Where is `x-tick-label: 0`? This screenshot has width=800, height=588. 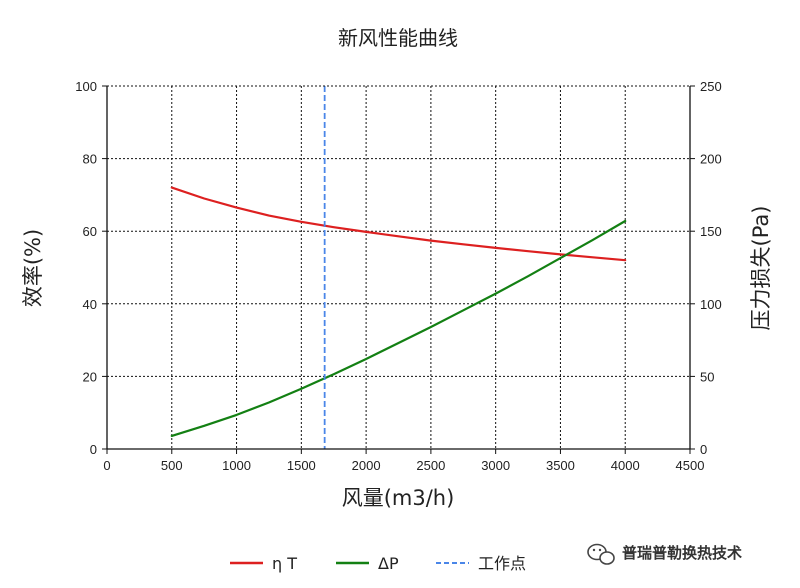 x-tick-label: 0 is located at coordinates (106, 465).